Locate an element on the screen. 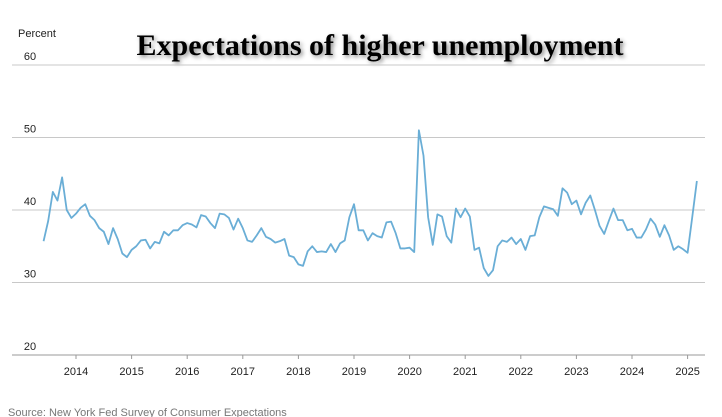  y-tick-label: 30 is located at coordinates (30, 275).